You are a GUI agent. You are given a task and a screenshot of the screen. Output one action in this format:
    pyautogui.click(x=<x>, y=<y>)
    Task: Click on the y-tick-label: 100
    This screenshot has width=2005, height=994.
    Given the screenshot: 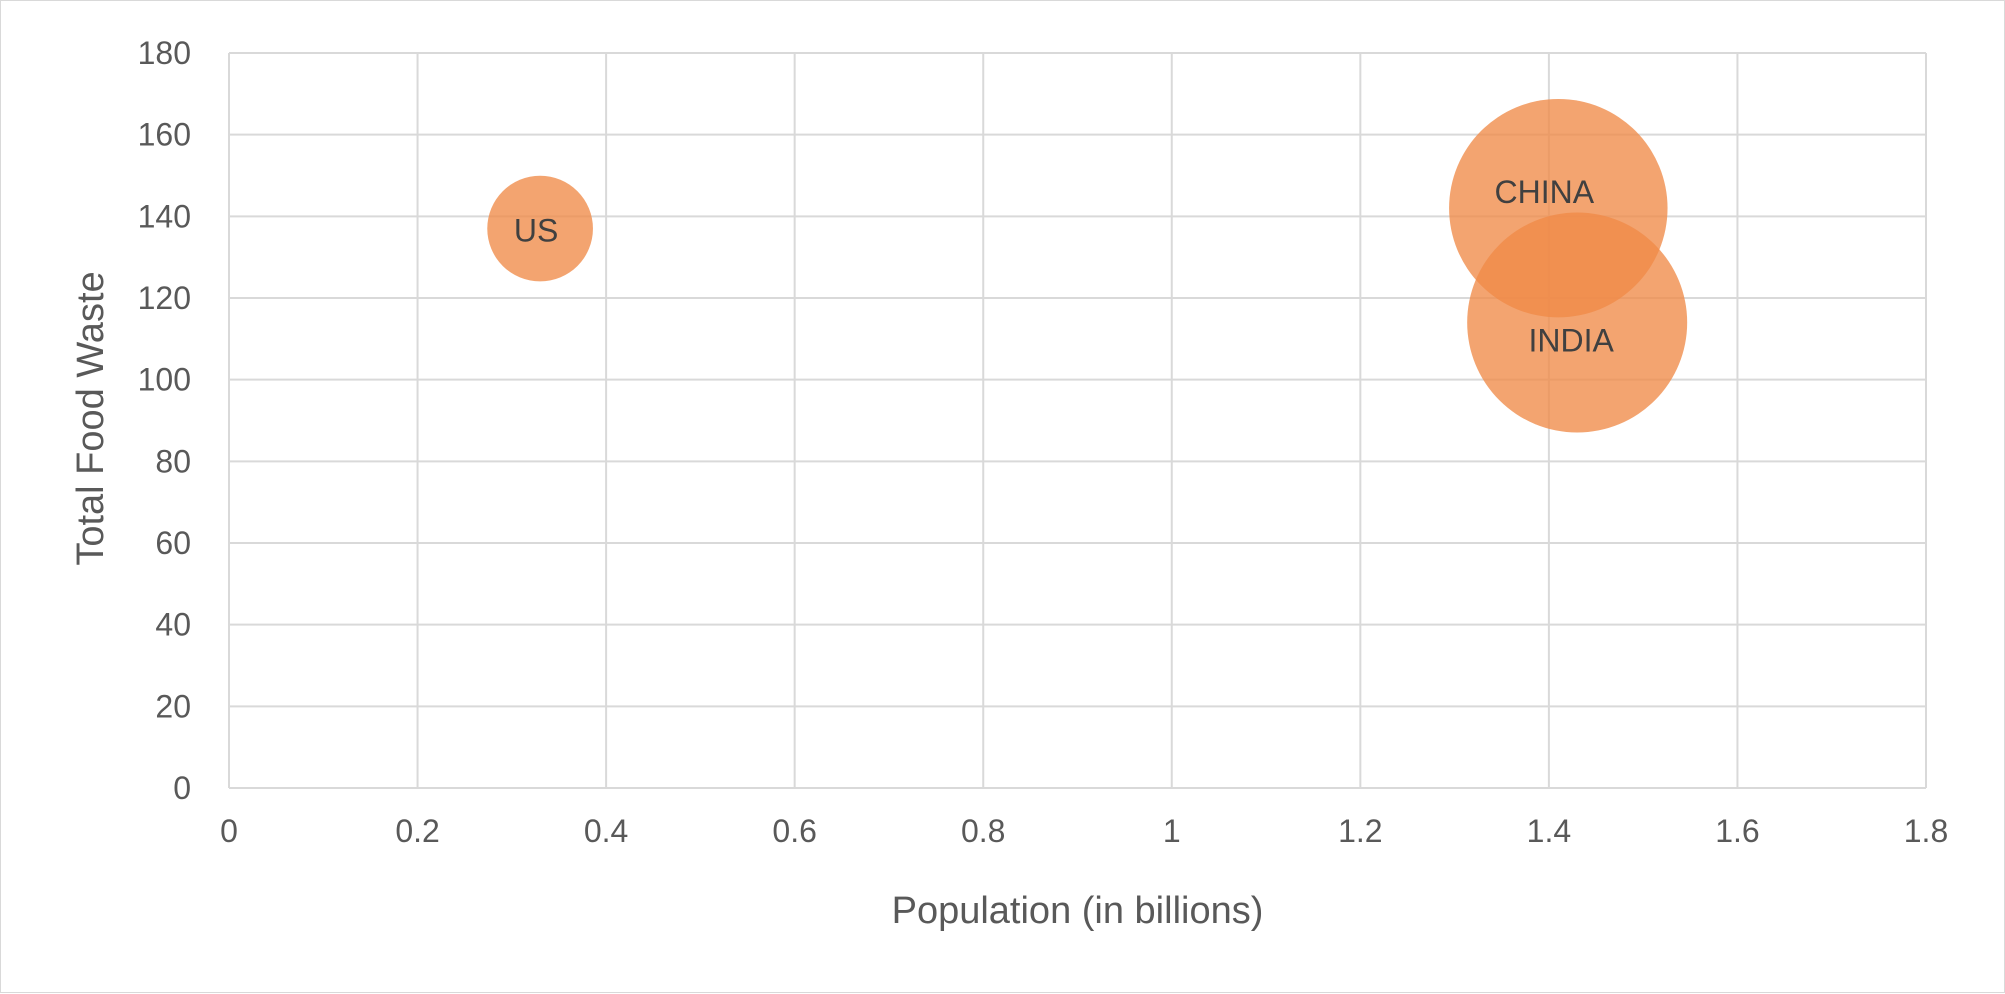 What is the action you would take?
    pyautogui.click(x=164, y=380)
    